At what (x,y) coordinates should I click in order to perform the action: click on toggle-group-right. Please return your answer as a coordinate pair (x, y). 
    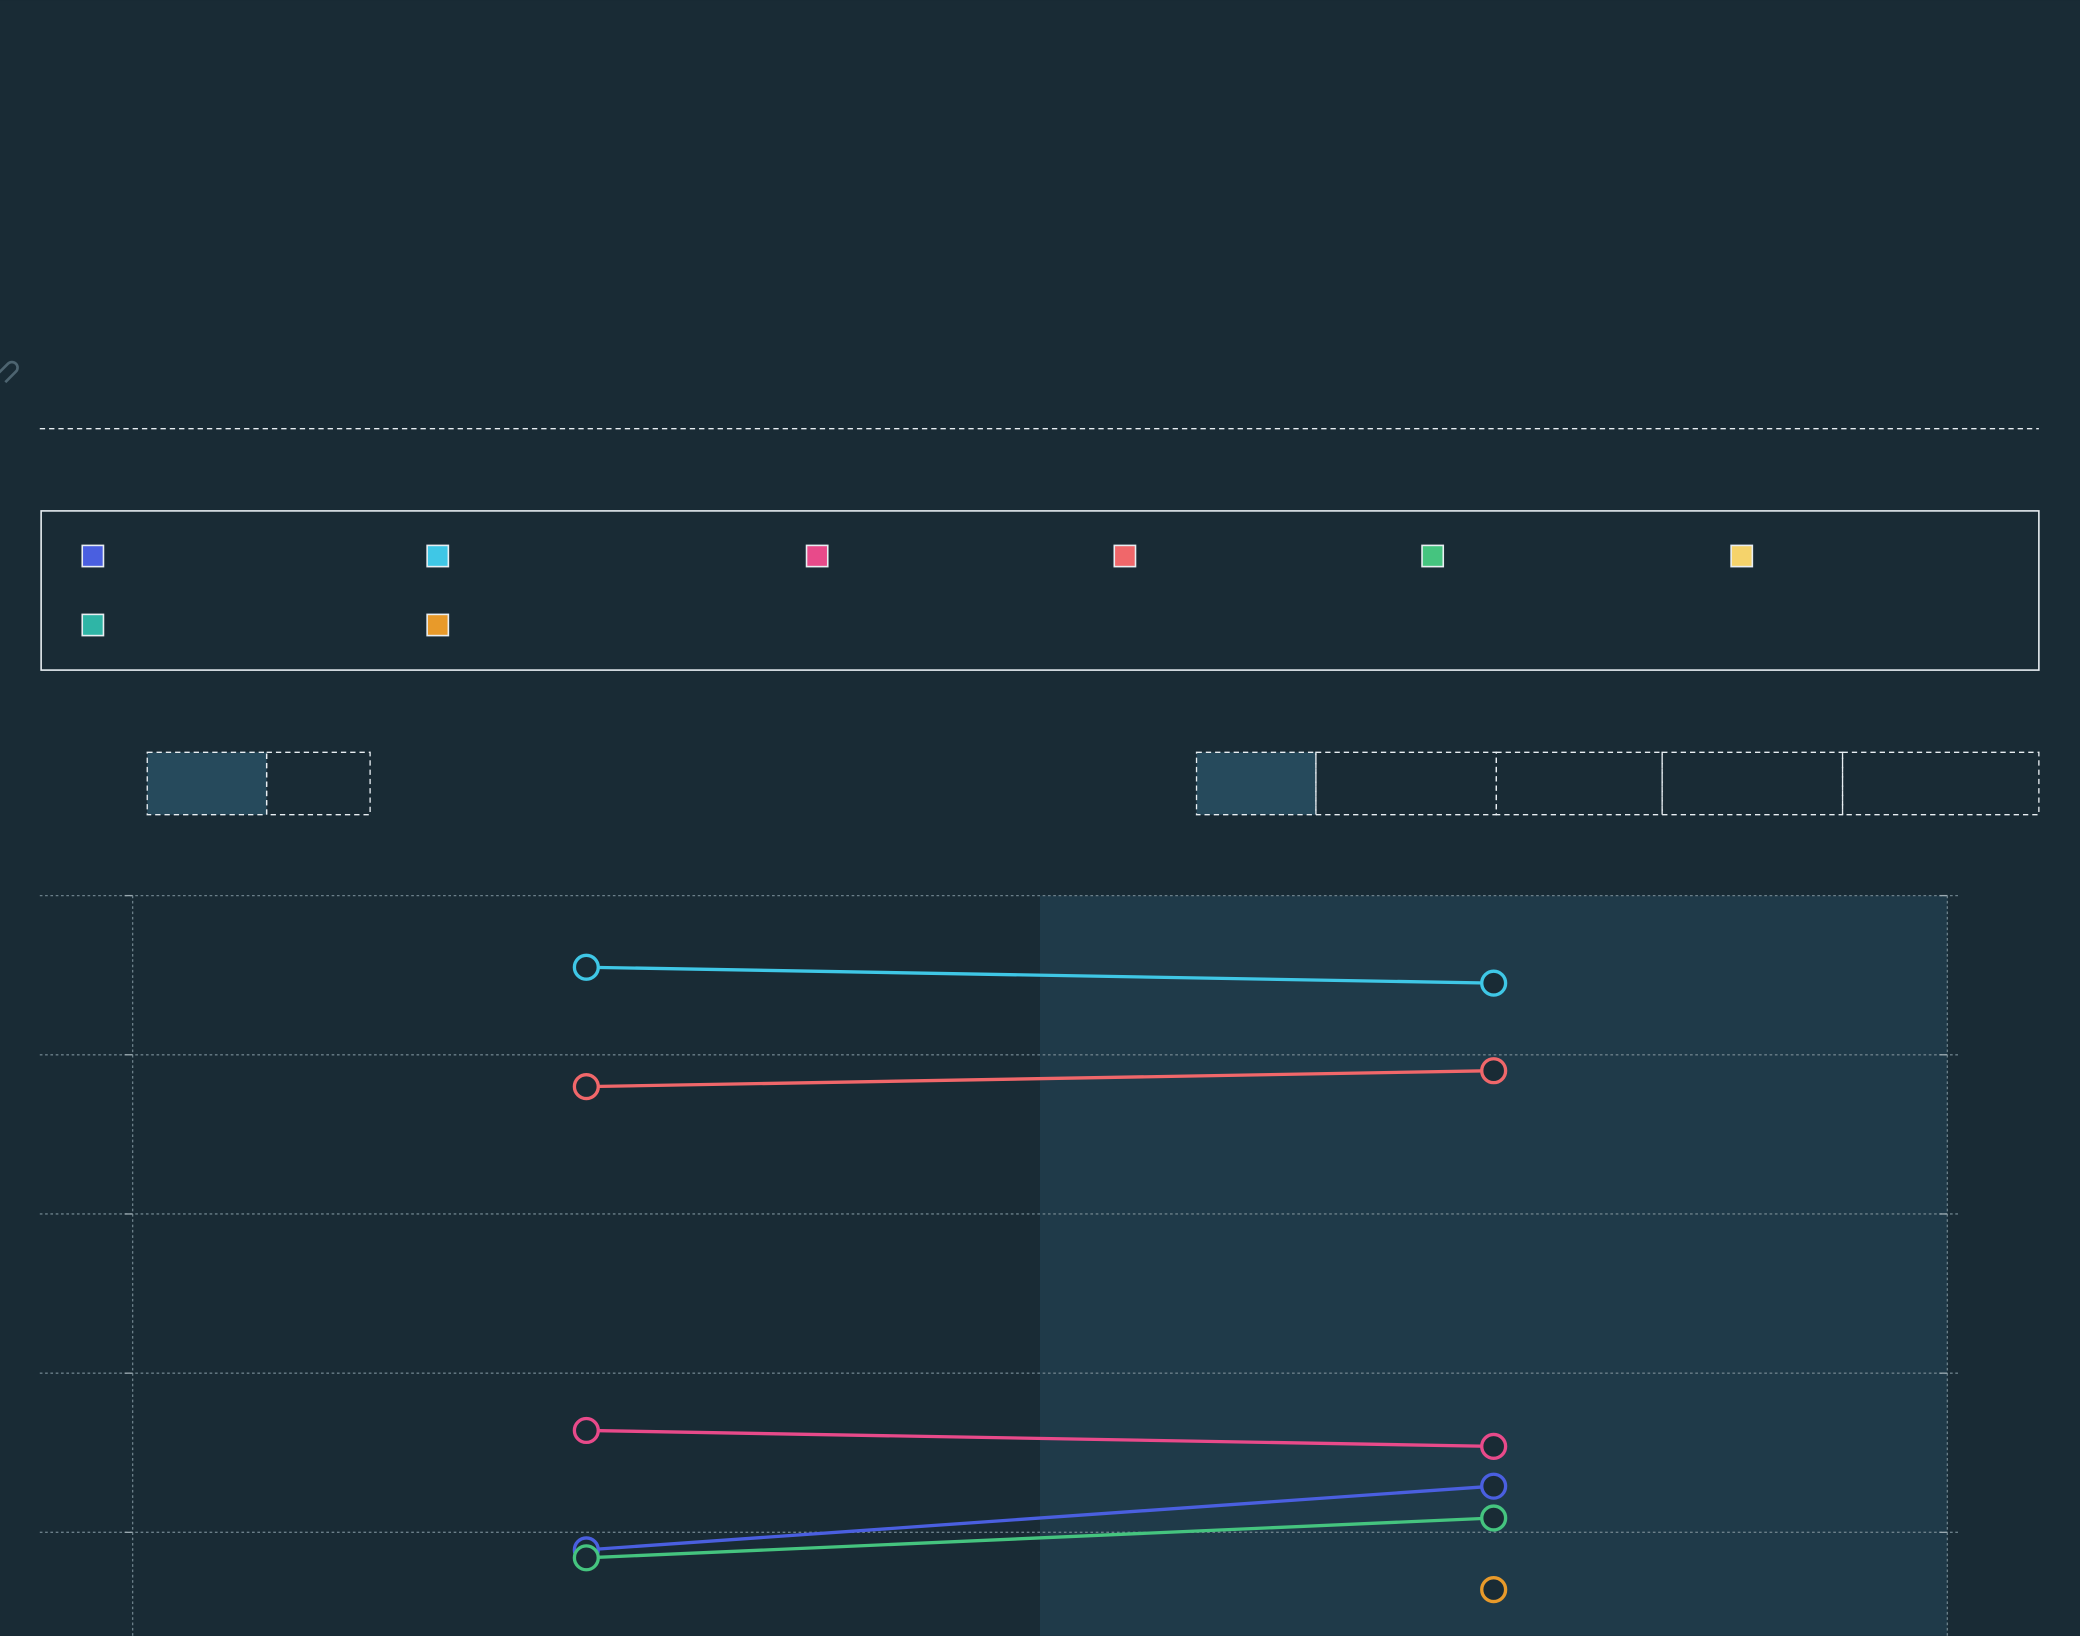
    Looking at the image, I should click on (1617, 783).